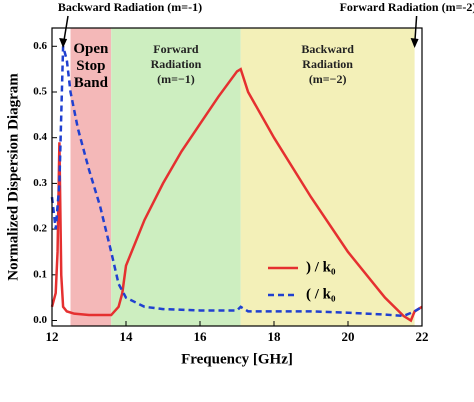  I want to click on x-tick-label: 18, so click(275, 336).